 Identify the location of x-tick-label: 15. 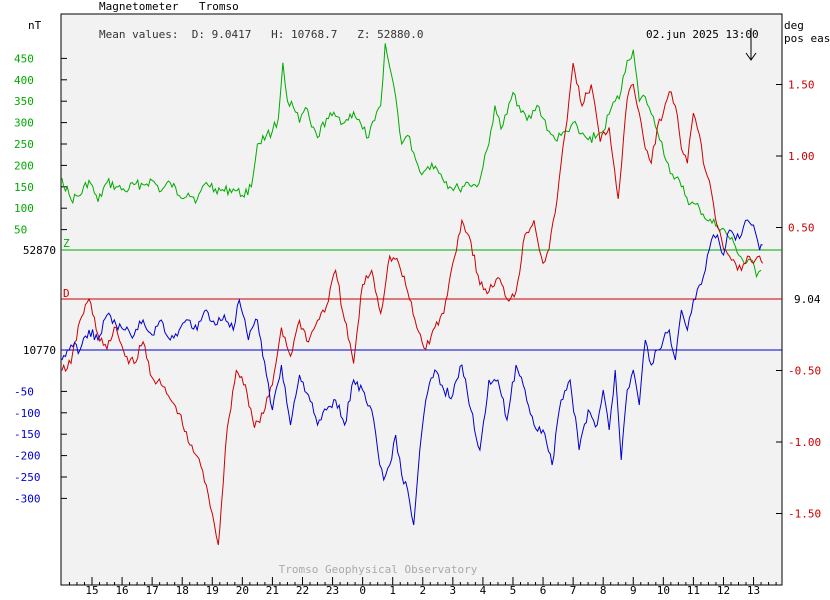
(91, 590).